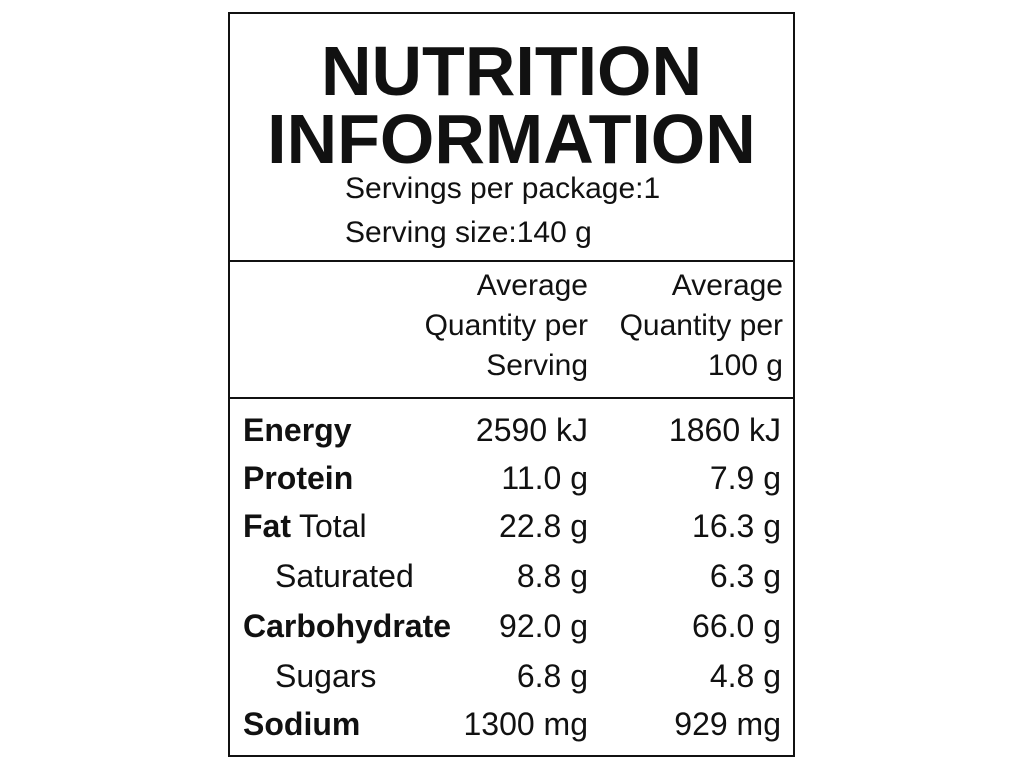 The width and height of the screenshot is (1024, 768). I want to click on nutrient-name-suffix: Total, so click(333, 526).